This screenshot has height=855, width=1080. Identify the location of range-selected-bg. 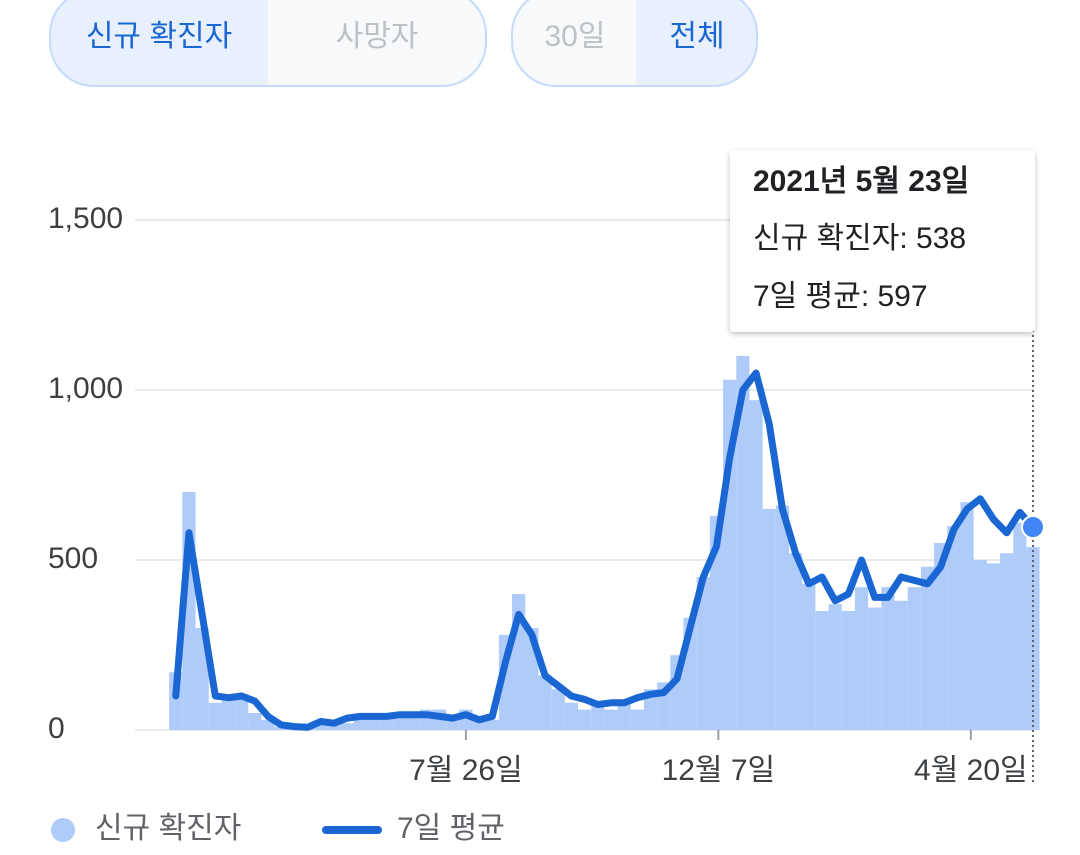
(696, 43).